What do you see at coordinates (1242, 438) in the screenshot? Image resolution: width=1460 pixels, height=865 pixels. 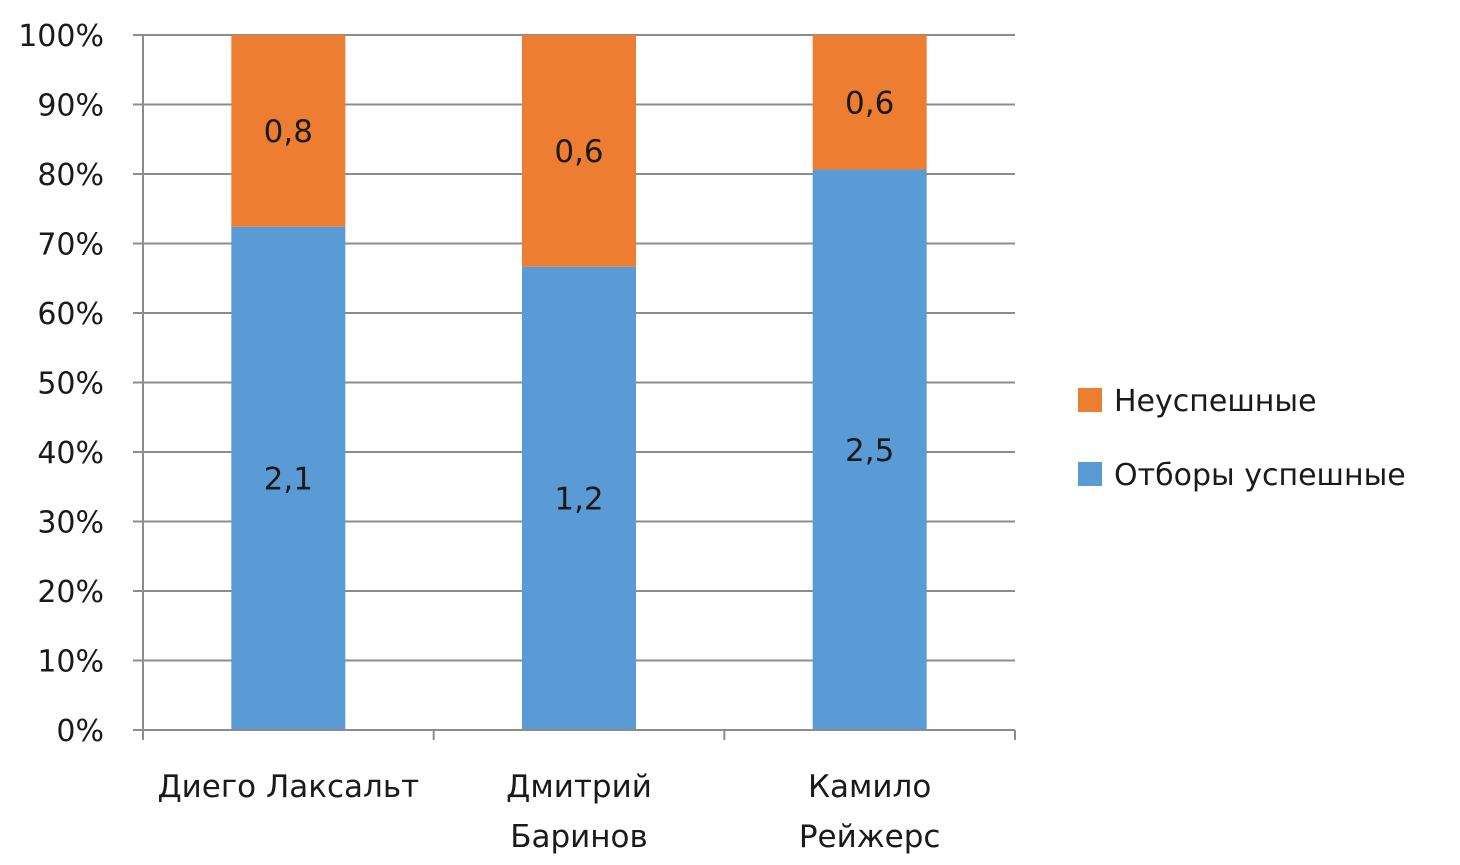 I see `legend: Неуспешные Отборы успешные` at bounding box center [1242, 438].